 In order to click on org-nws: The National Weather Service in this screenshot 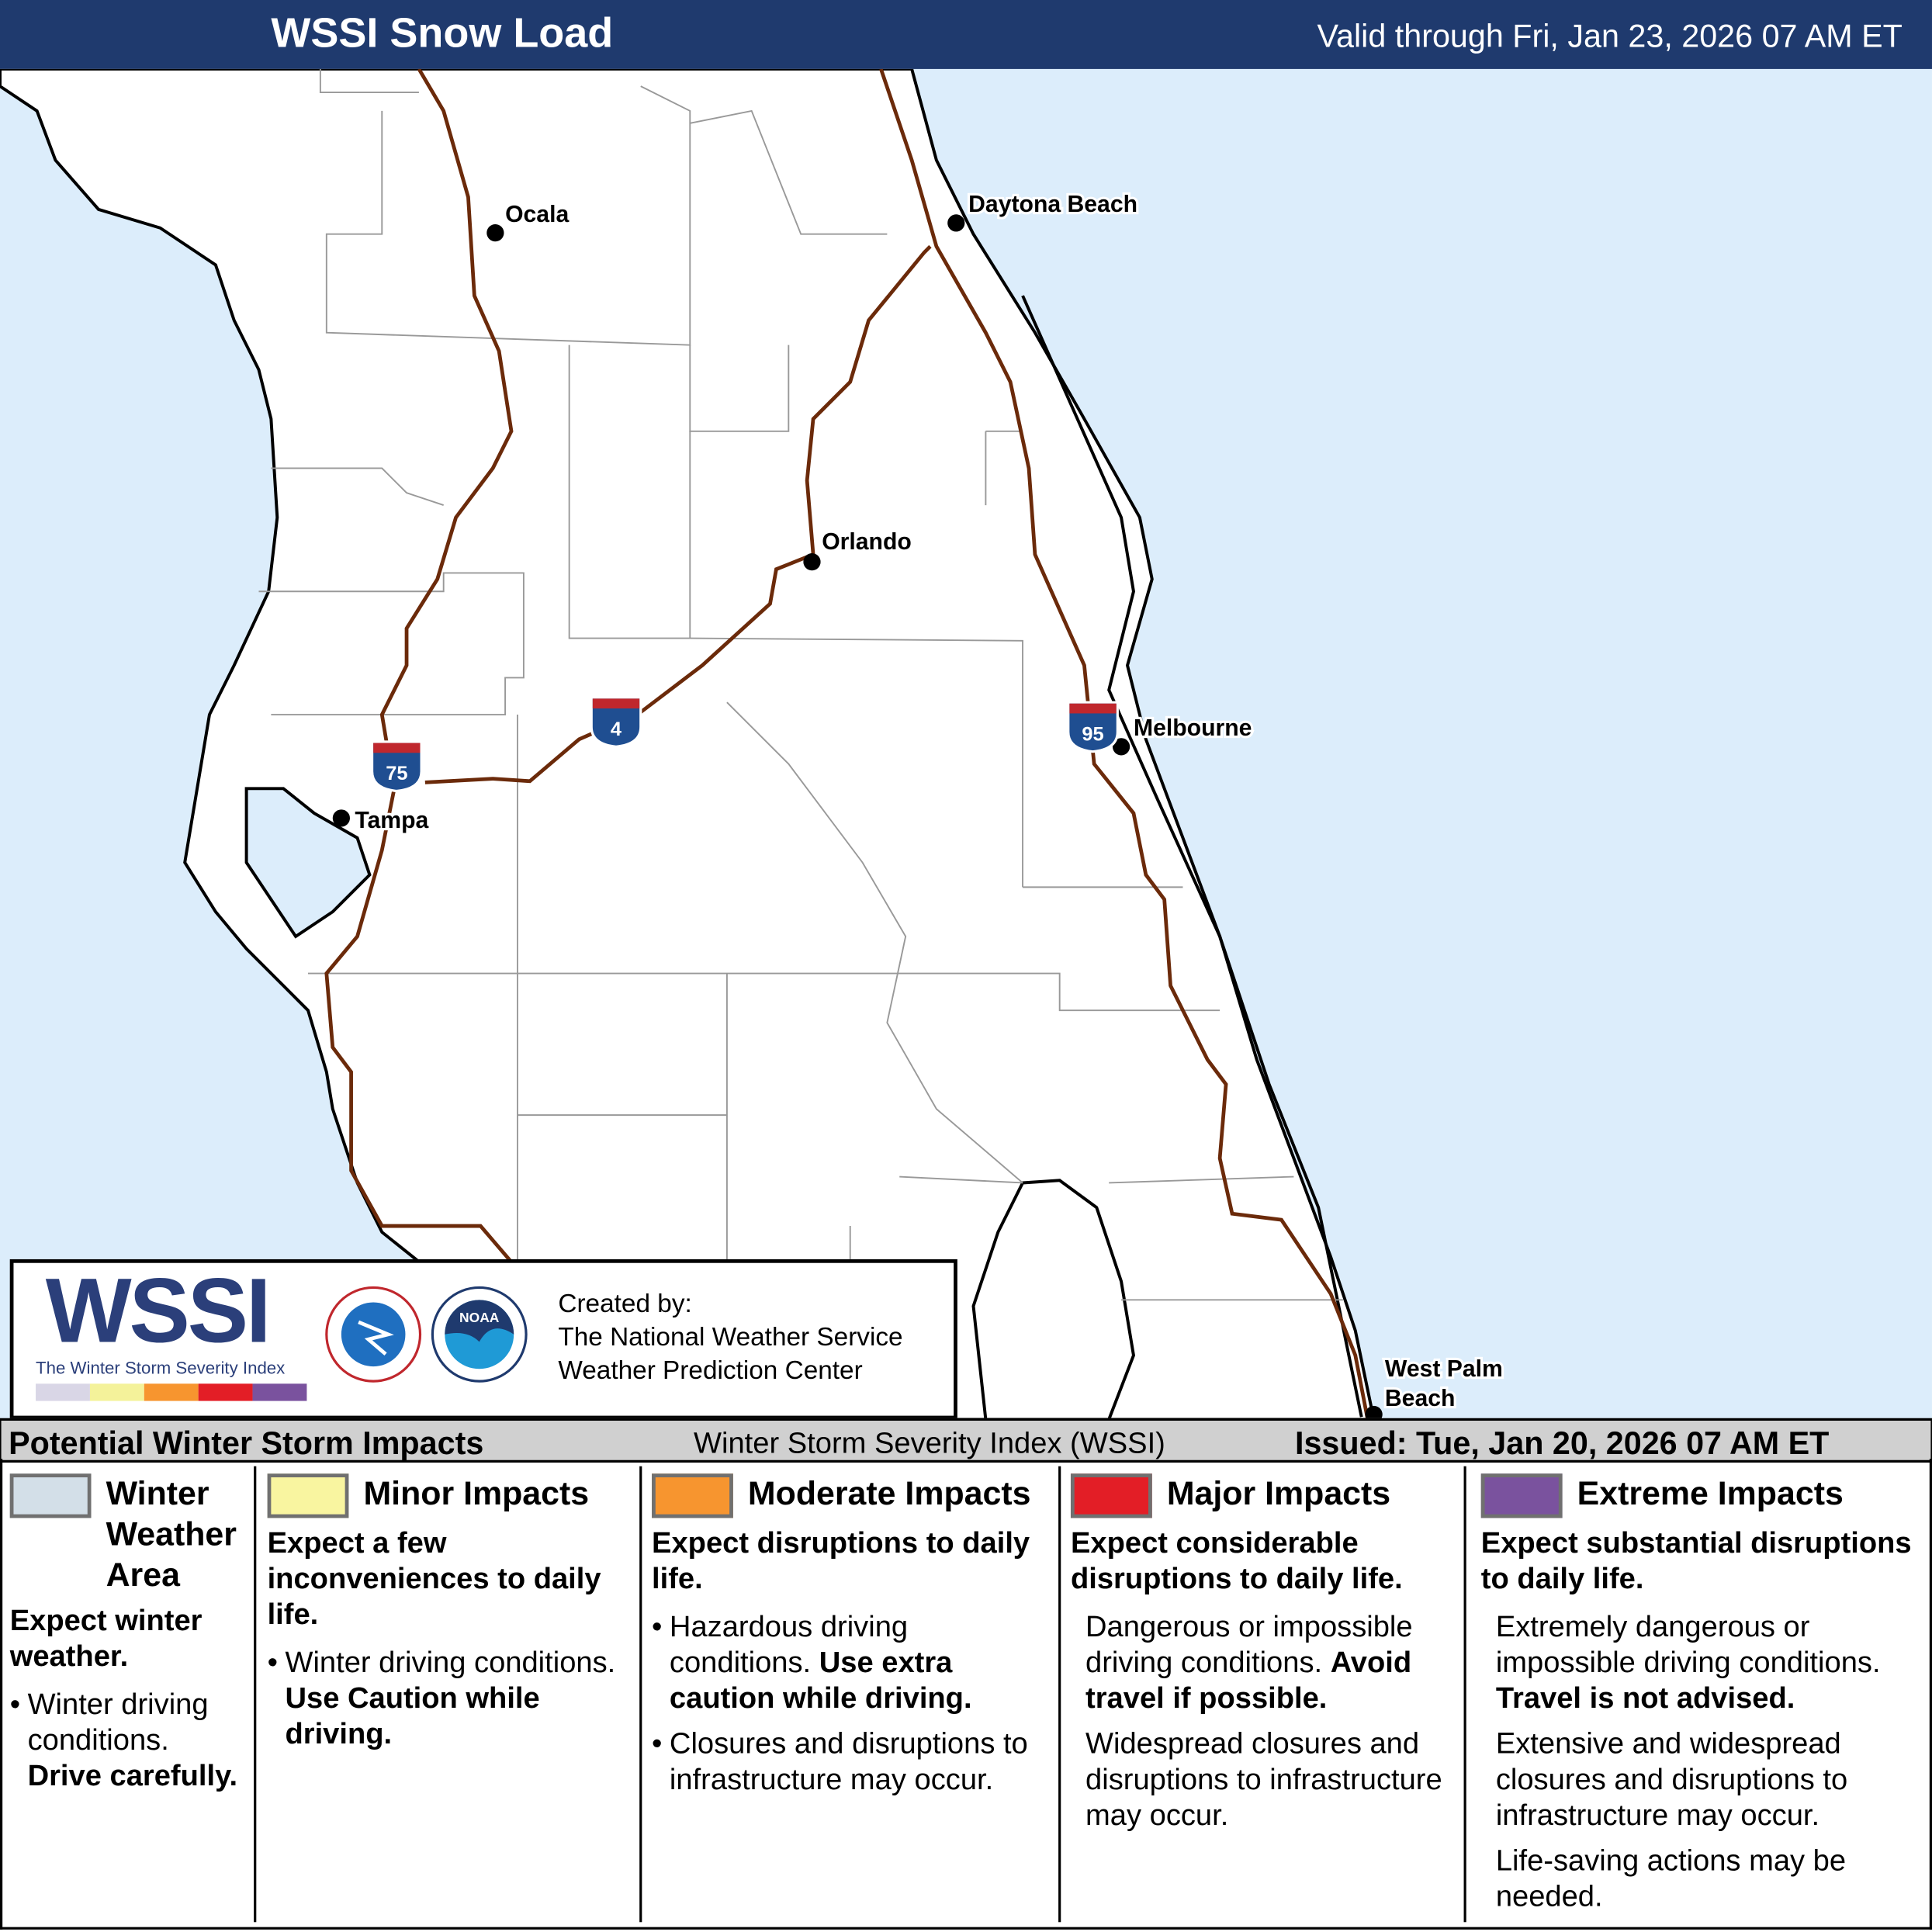, I will do `click(730, 1337)`.